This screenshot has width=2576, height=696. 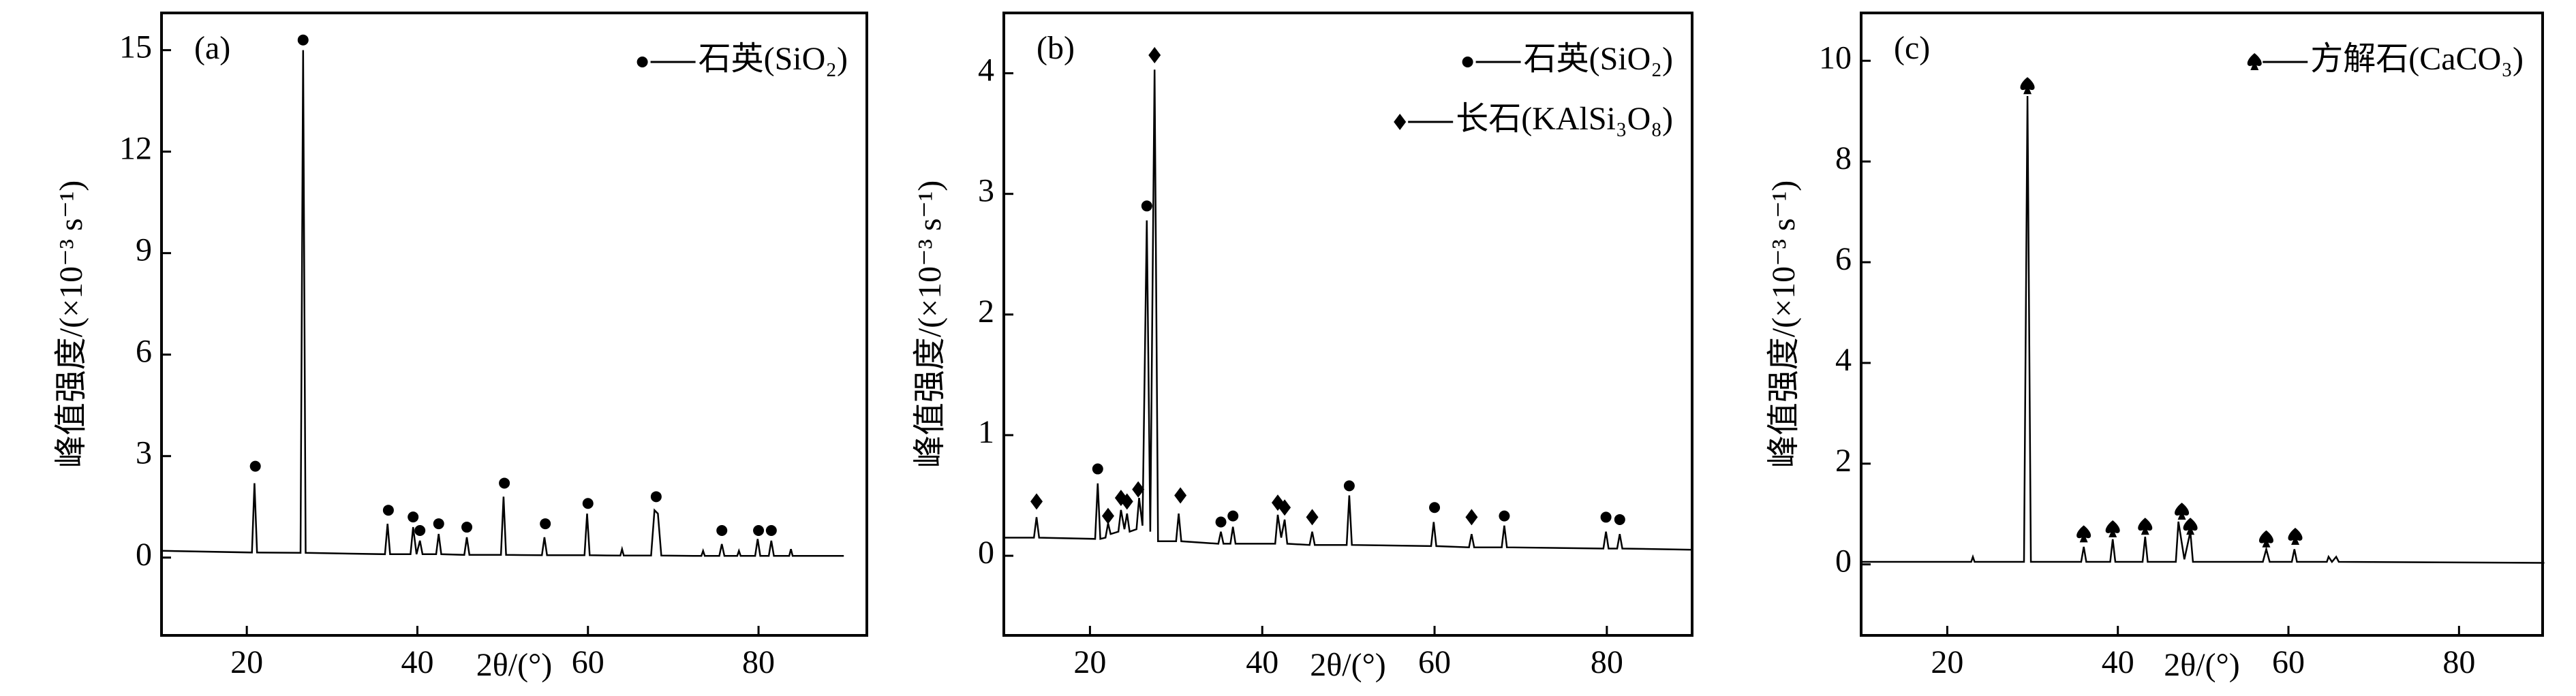 What do you see at coordinates (1564, 119) in the screenshot?
I see `legend-label: 长石(KAlSi₃O₈)` at bounding box center [1564, 119].